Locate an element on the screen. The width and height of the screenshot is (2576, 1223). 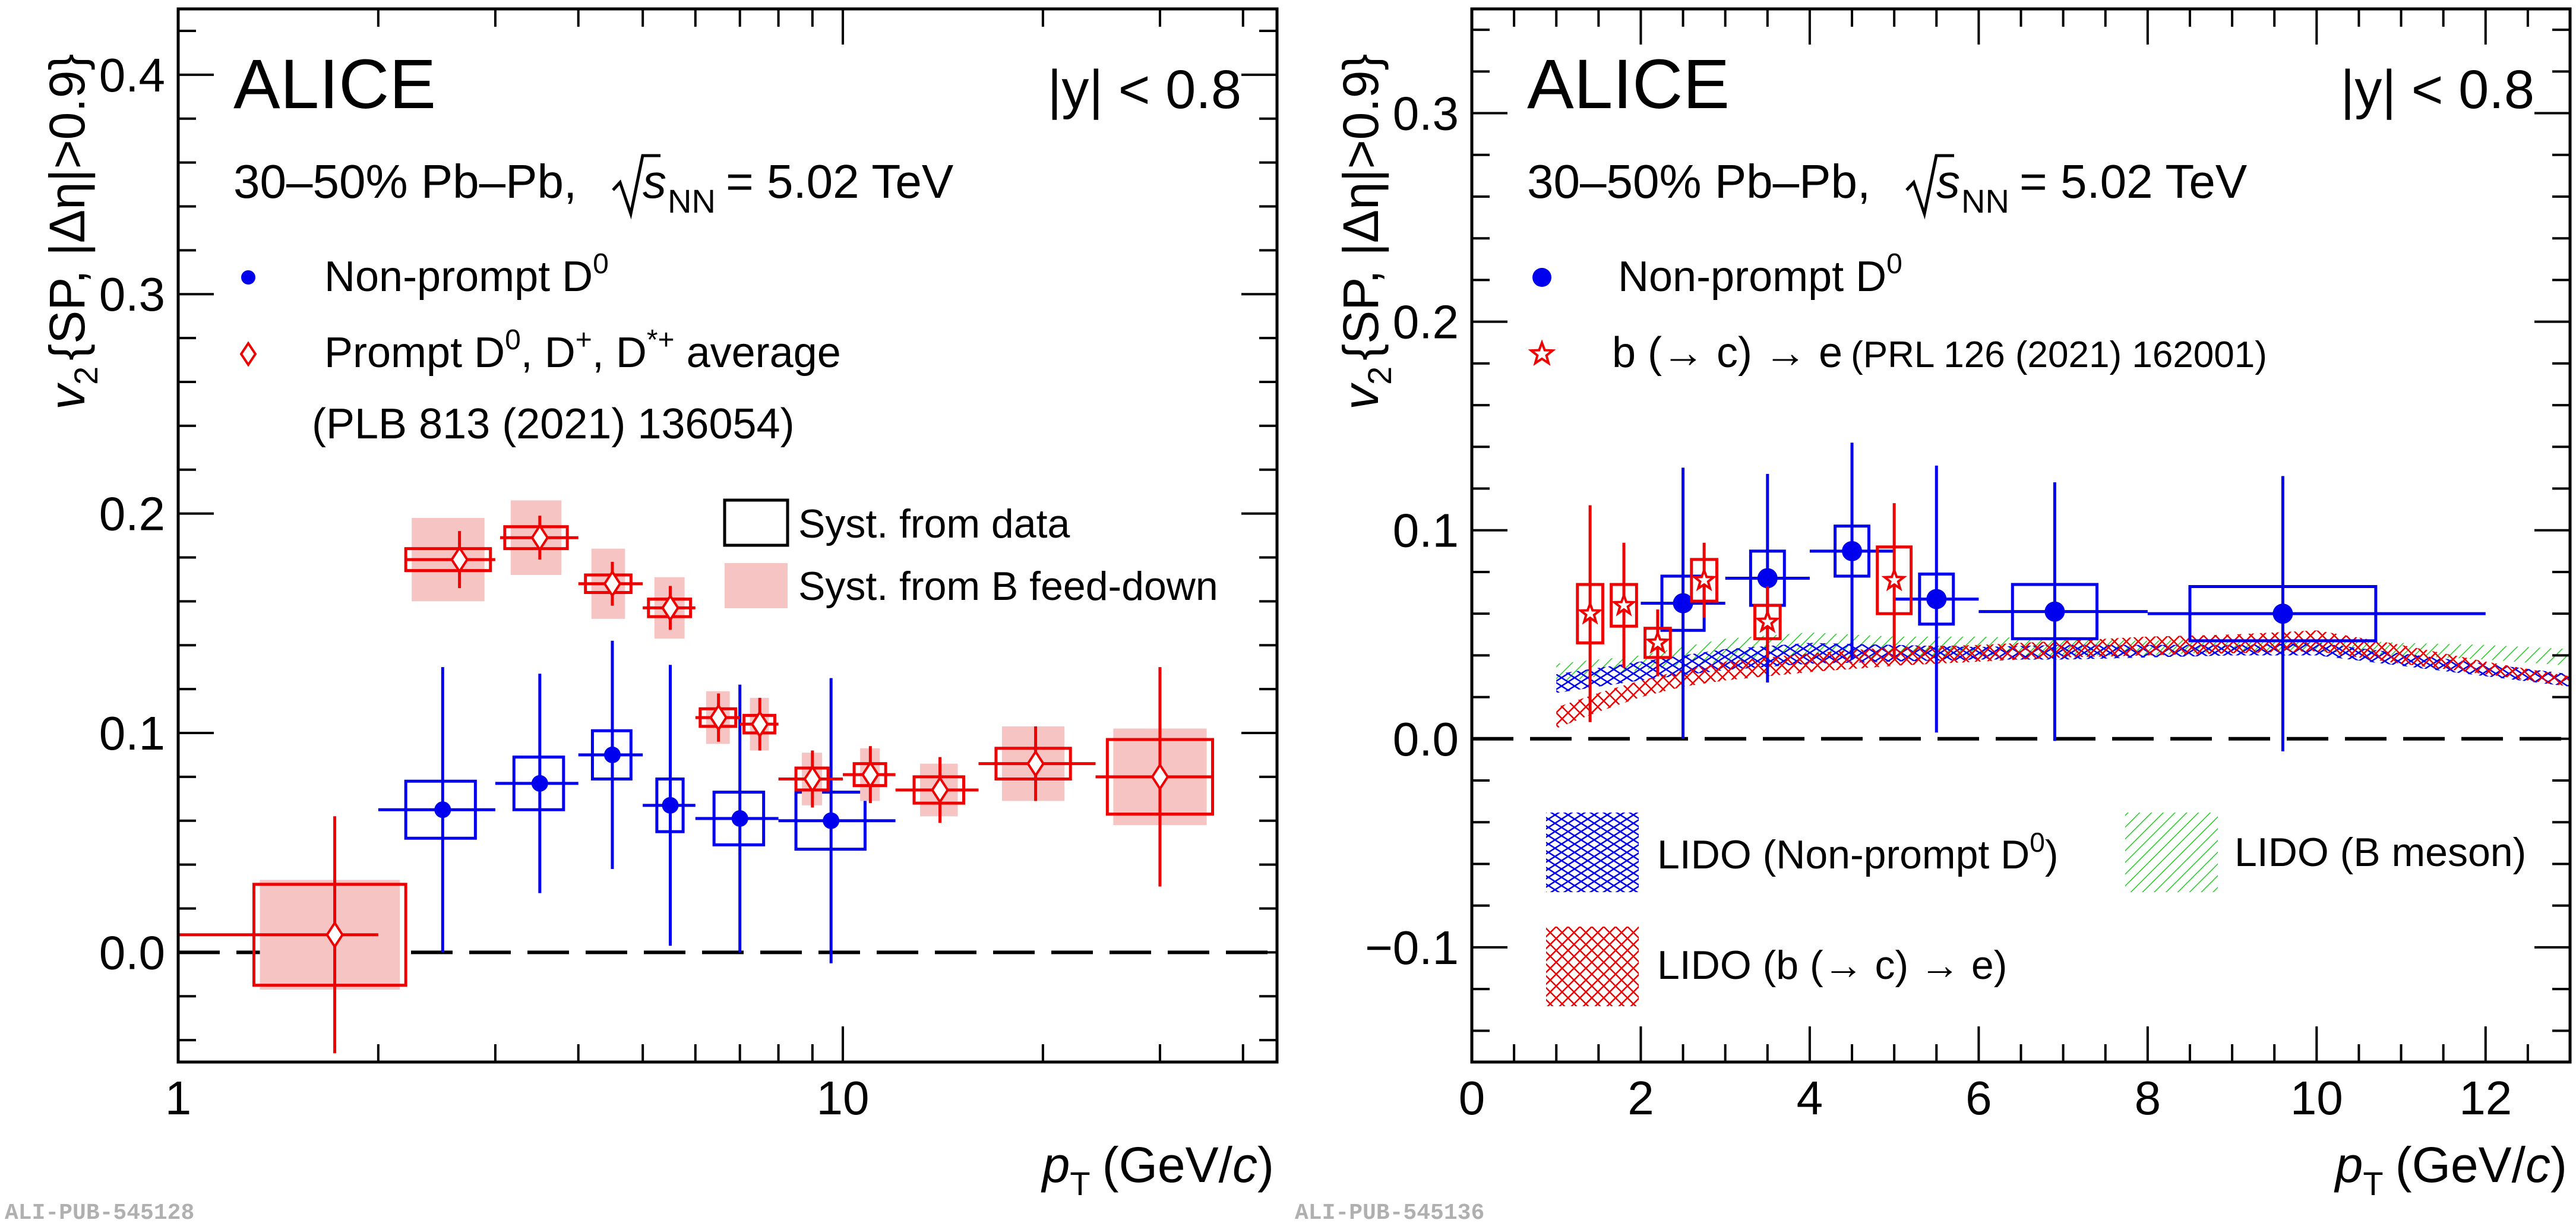
right-x-axis-title: pT (GeV/c) is located at coordinates (2450, 1170).